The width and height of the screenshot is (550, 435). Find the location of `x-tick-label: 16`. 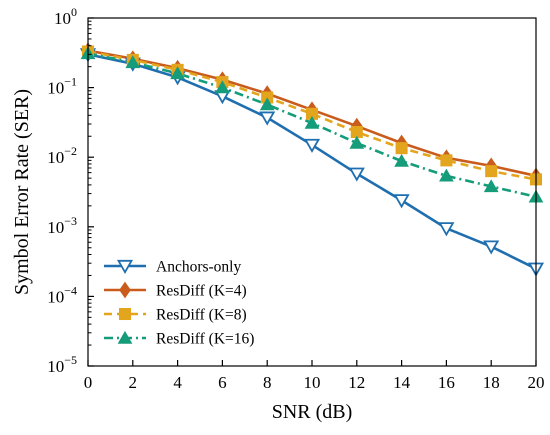

x-tick-label: 16 is located at coordinates (446, 382).